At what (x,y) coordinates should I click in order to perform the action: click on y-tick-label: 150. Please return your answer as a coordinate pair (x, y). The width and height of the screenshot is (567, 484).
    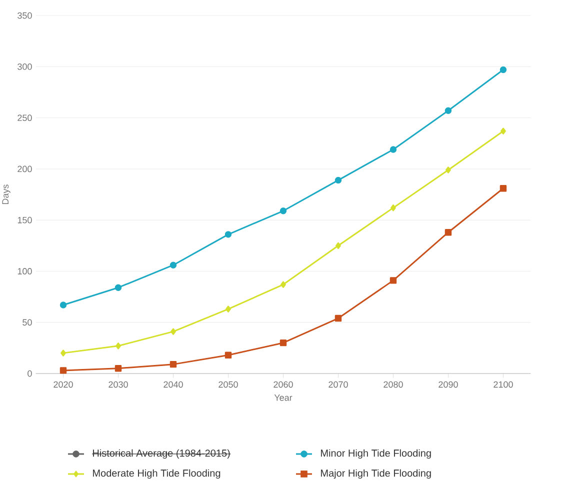
    Looking at the image, I should click on (25, 220).